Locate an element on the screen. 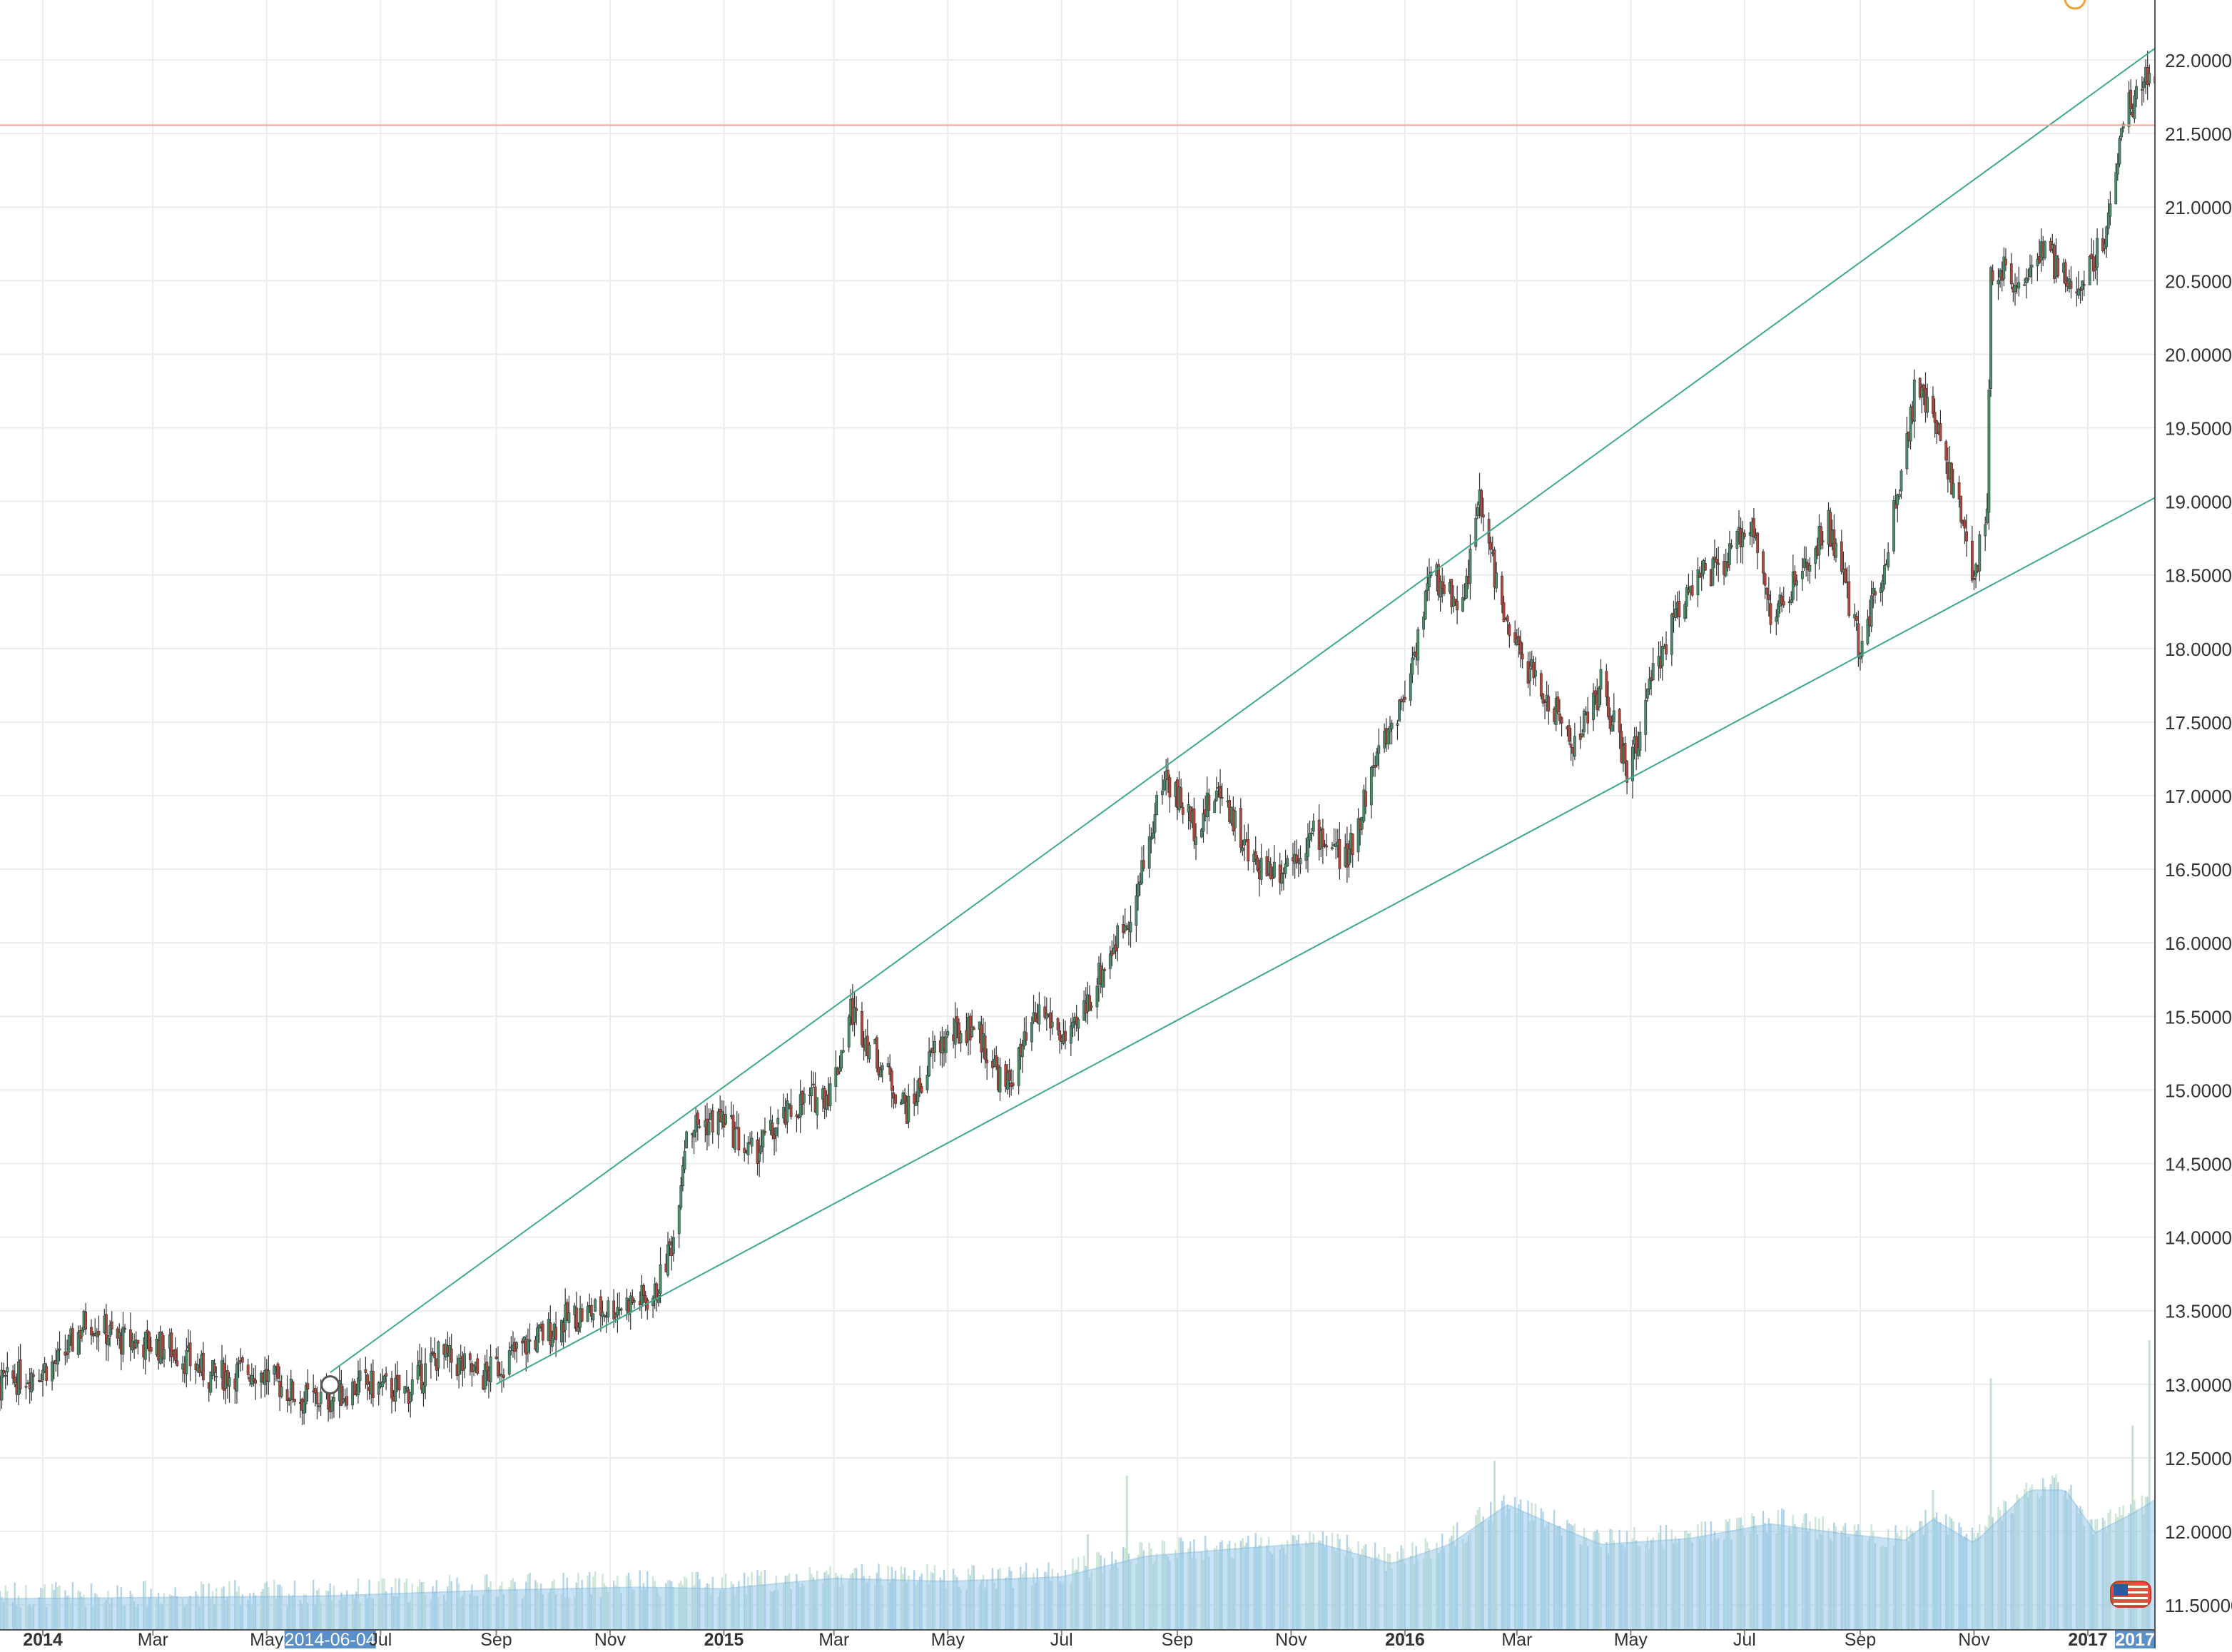 The image size is (2232, 1652). x-tick-label: May is located at coordinates (1631, 1639).